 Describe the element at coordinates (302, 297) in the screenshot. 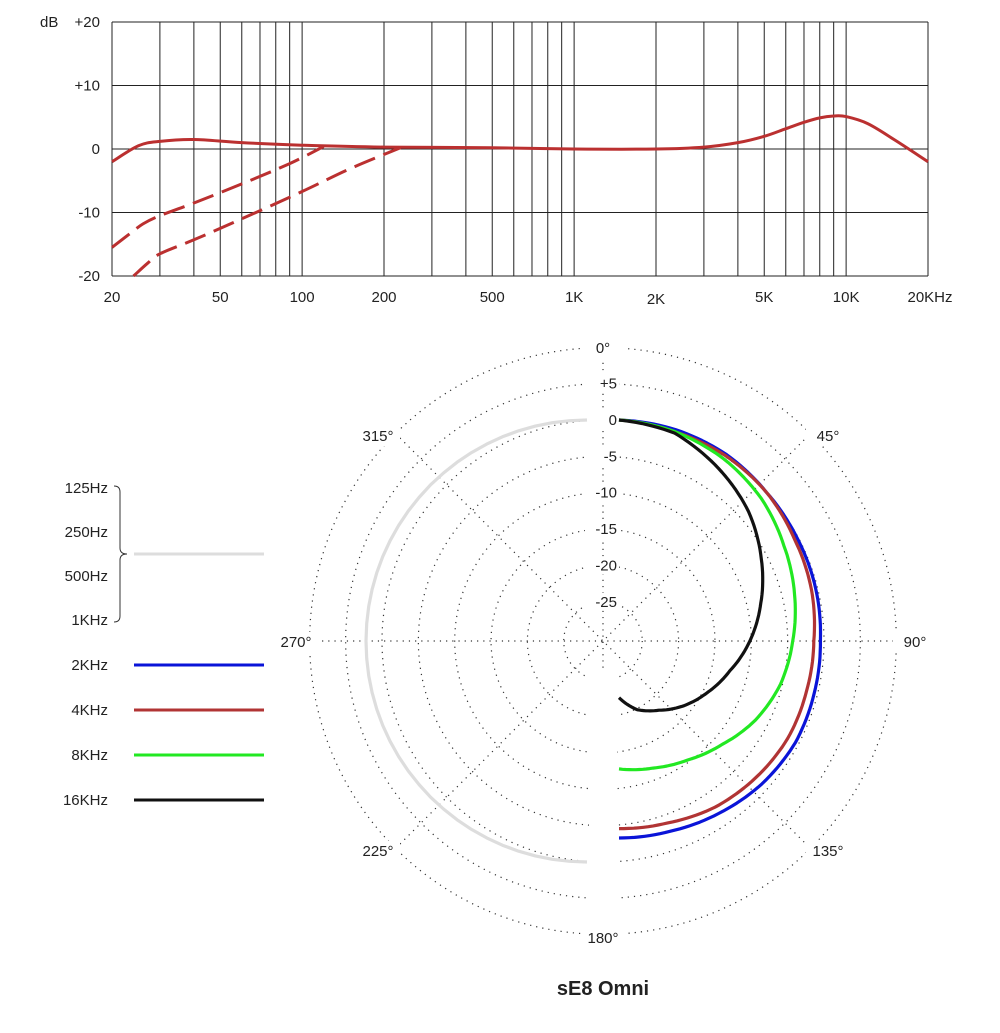

I see `x-tick-label: 100` at that location.